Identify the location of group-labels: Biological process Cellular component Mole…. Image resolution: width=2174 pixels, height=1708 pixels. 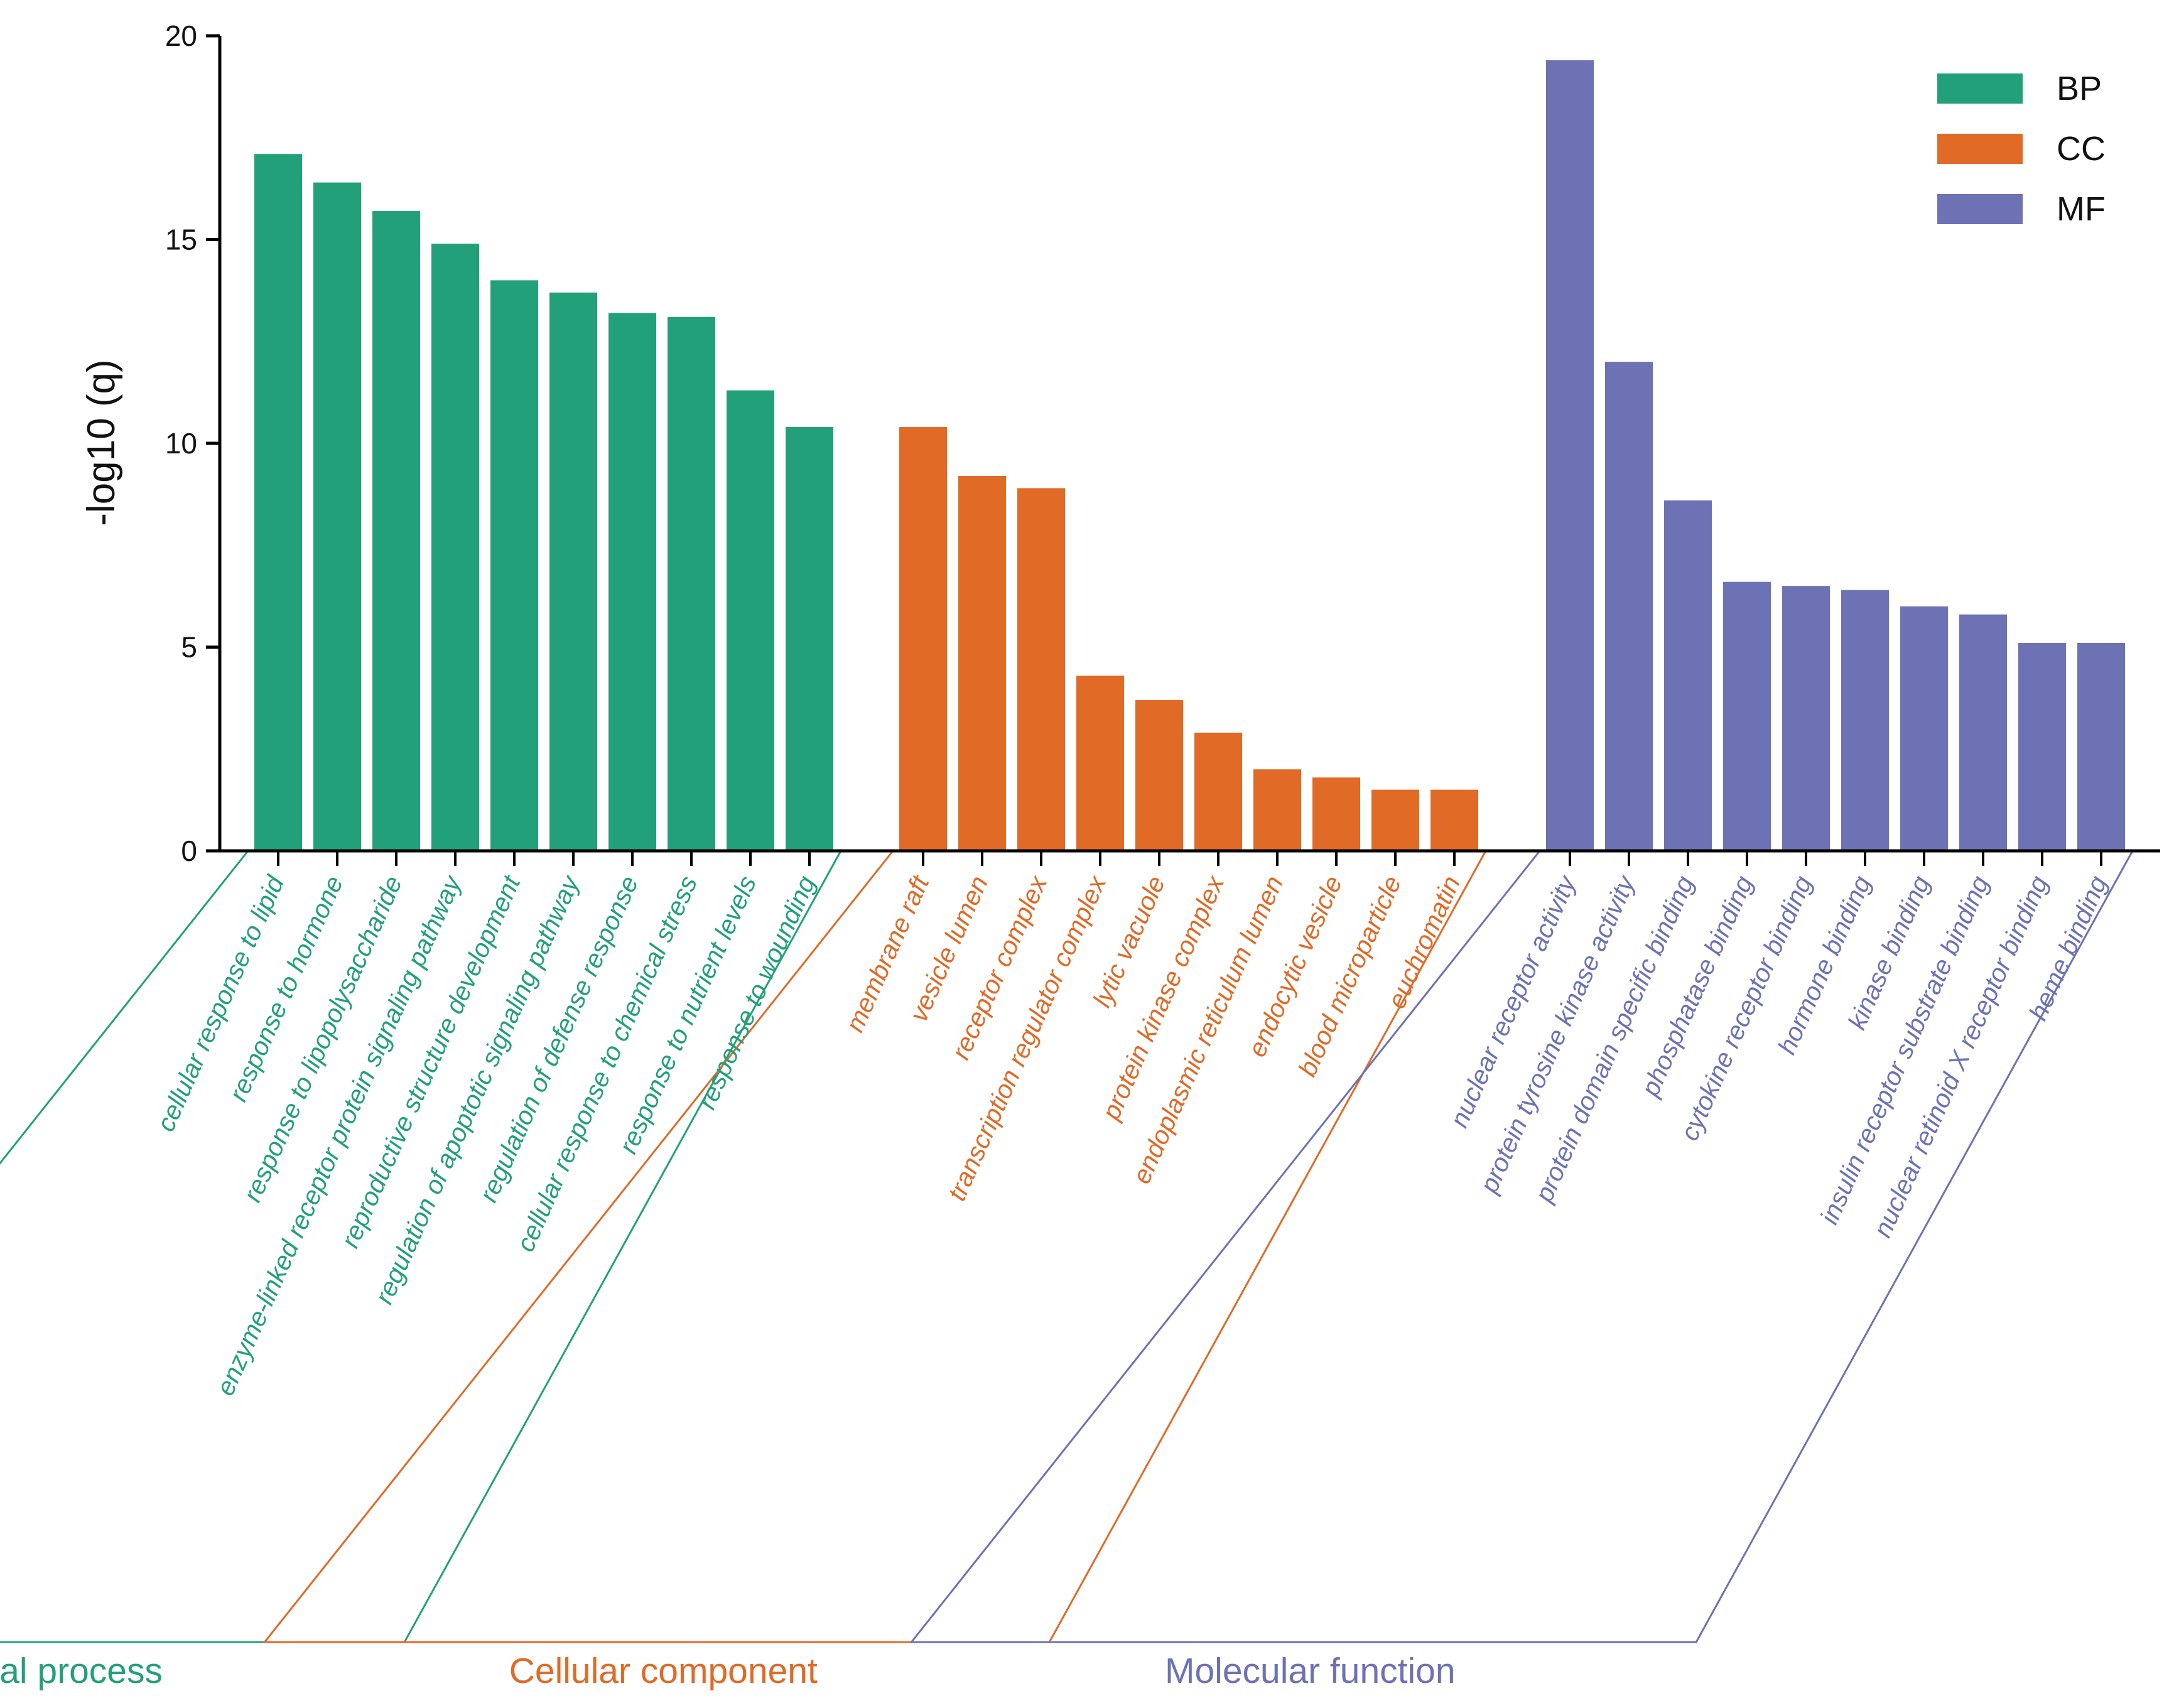
(728, 1671).